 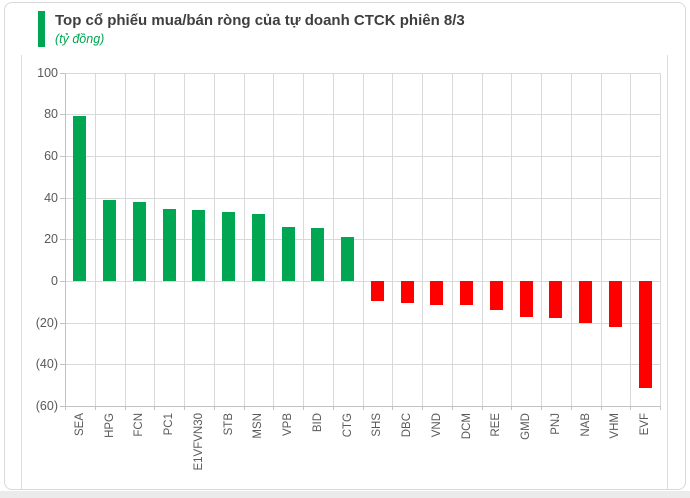 I want to click on x-axis-category-label: PC1, so click(x=169, y=424).